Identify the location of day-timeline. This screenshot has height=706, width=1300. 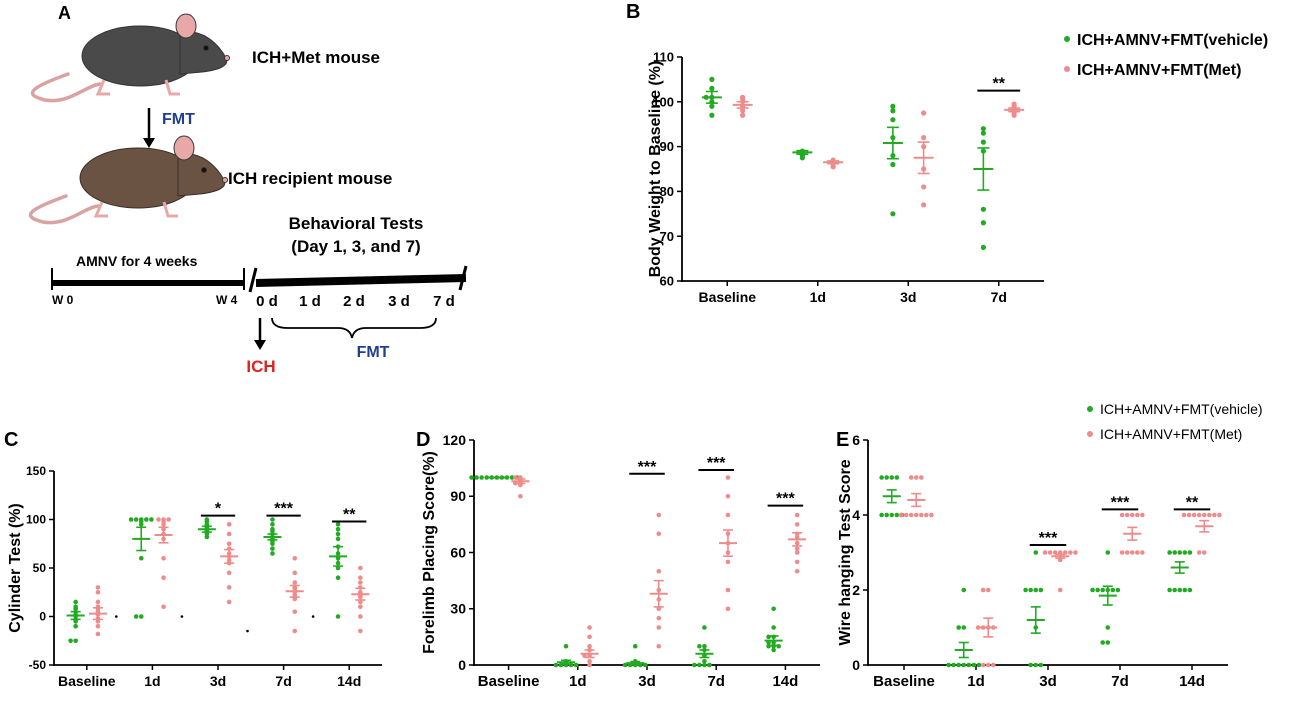
(358, 279).